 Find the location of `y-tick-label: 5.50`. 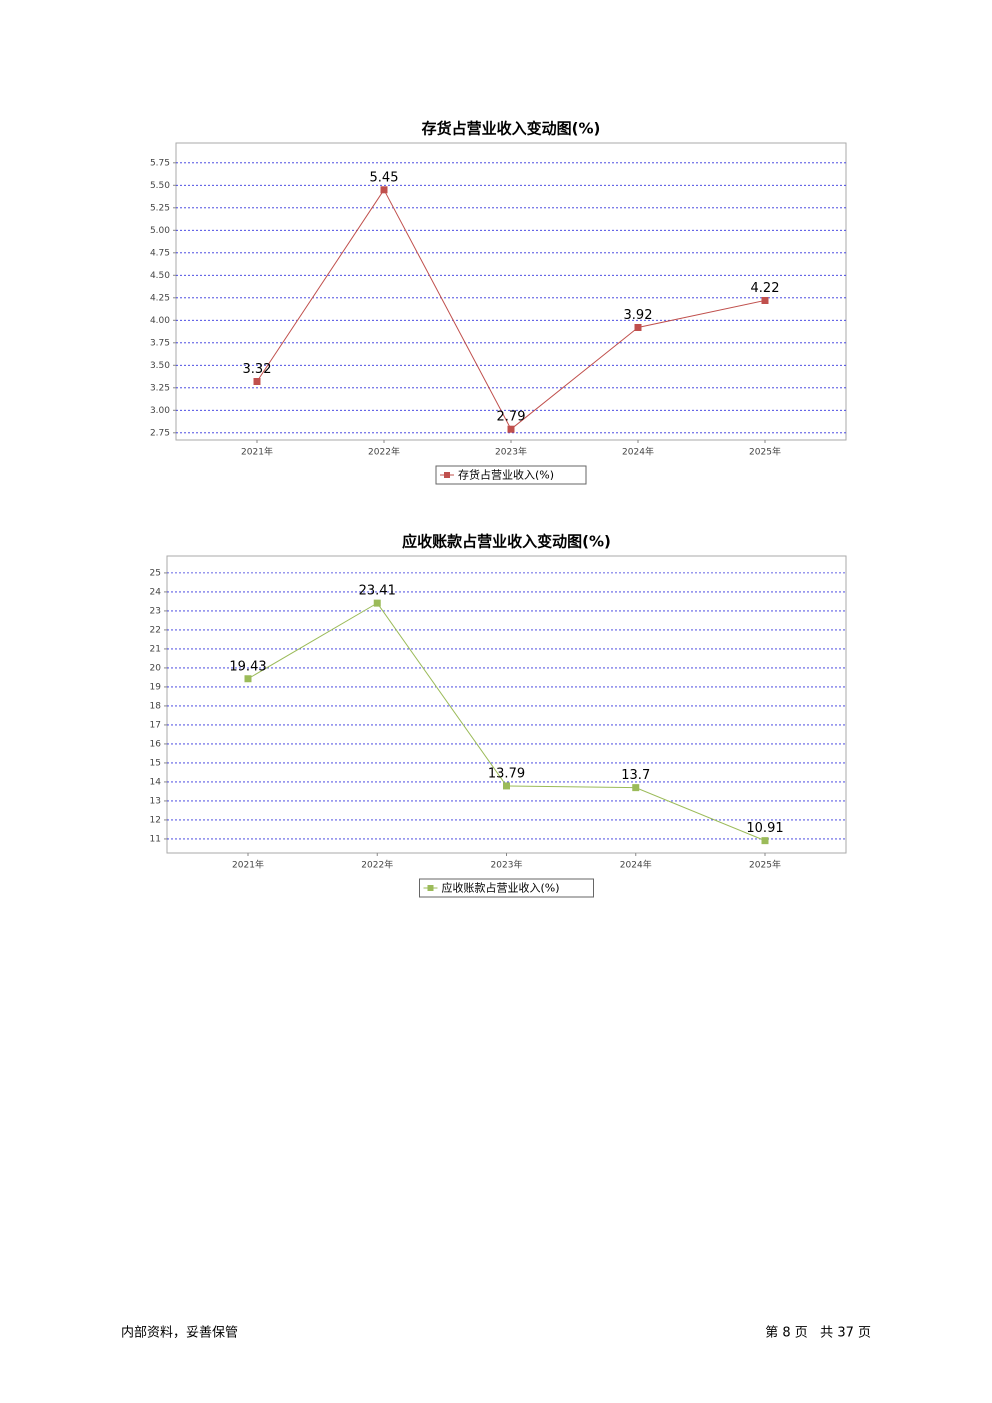

y-tick-label: 5.50 is located at coordinates (160, 186).